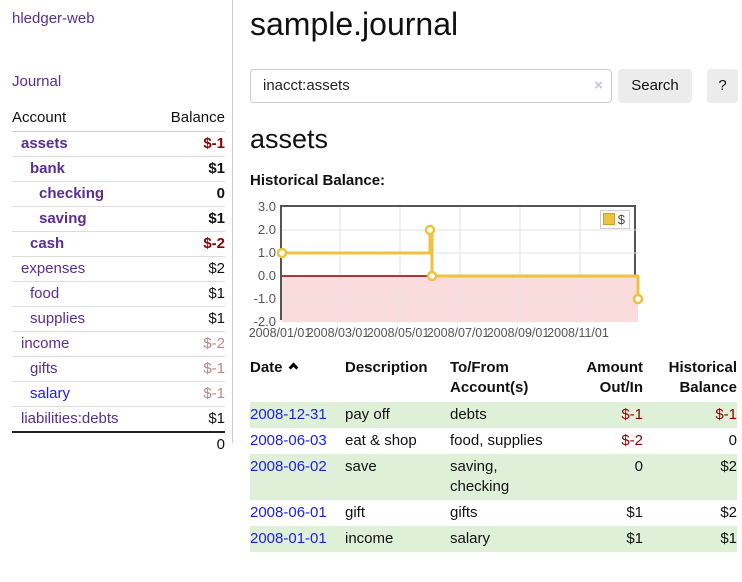 The width and height of the screenshot is (742, 582). I want to click on transaction-accounts: food, supplies, so click(496, 440).